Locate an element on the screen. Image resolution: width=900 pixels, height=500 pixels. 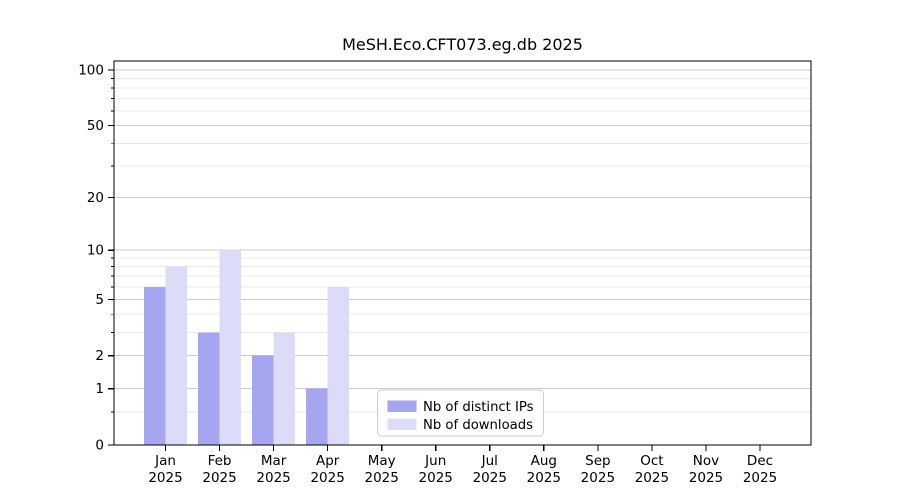
bar-ips-apr is located at coordinates (317, 416).